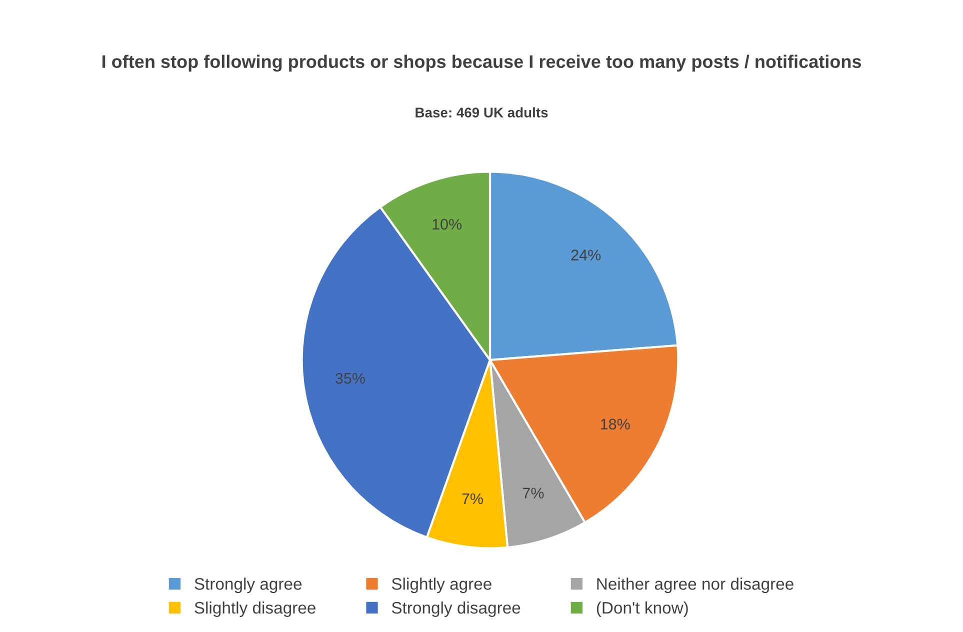  Describe the element at coordinates (350, 378) in the screenshot. I see `data-label: 35%` at that location.